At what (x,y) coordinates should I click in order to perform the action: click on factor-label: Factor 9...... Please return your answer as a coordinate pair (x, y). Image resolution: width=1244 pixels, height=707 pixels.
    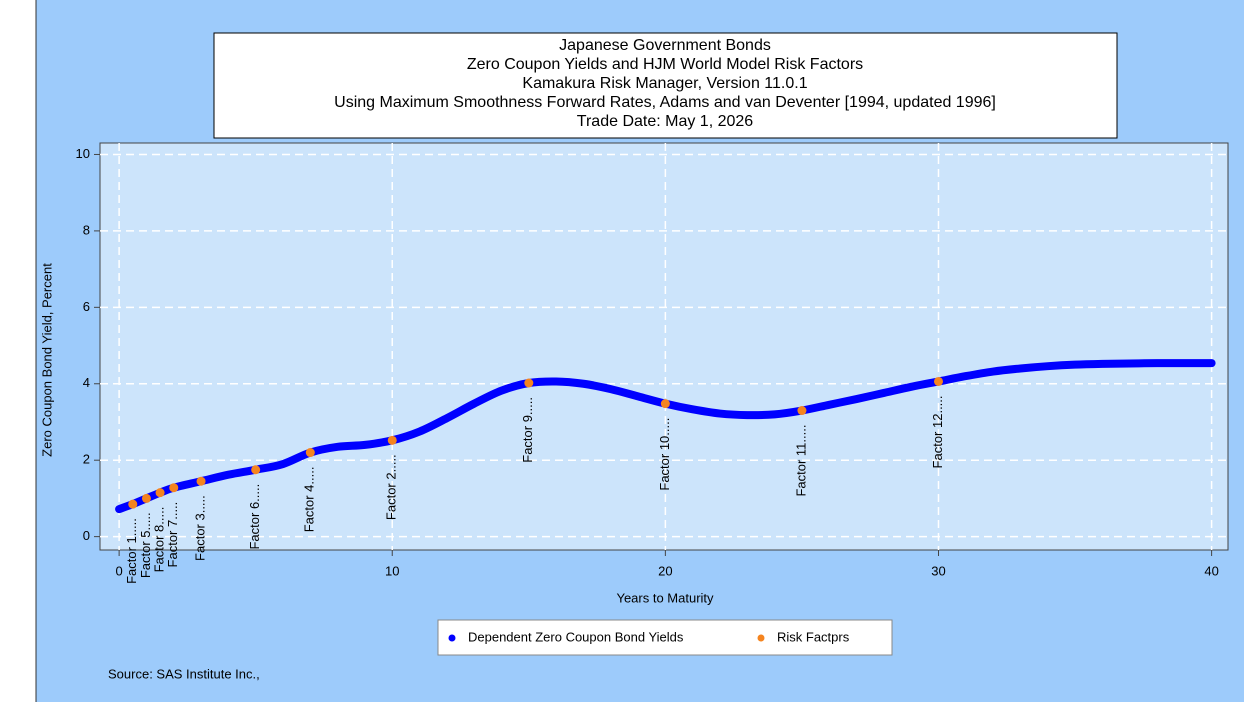
    Looking at the image, I should click on (527, 430).